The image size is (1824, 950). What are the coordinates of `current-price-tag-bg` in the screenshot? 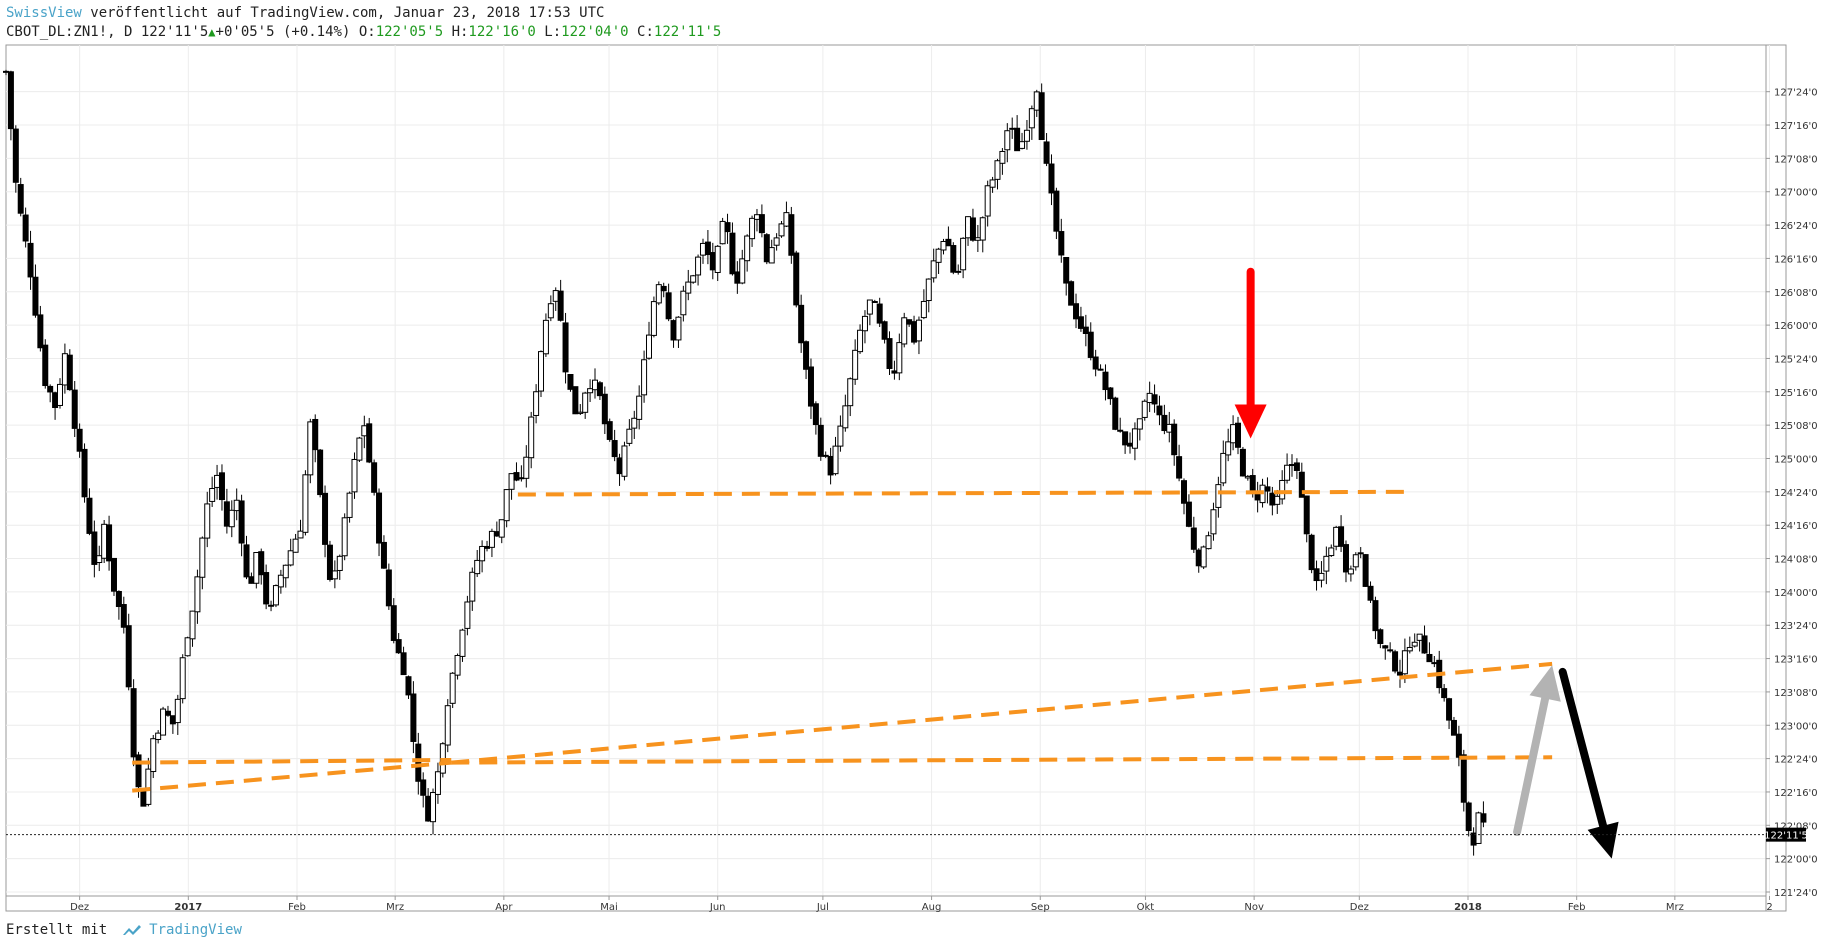 It's located at (1786, 834).